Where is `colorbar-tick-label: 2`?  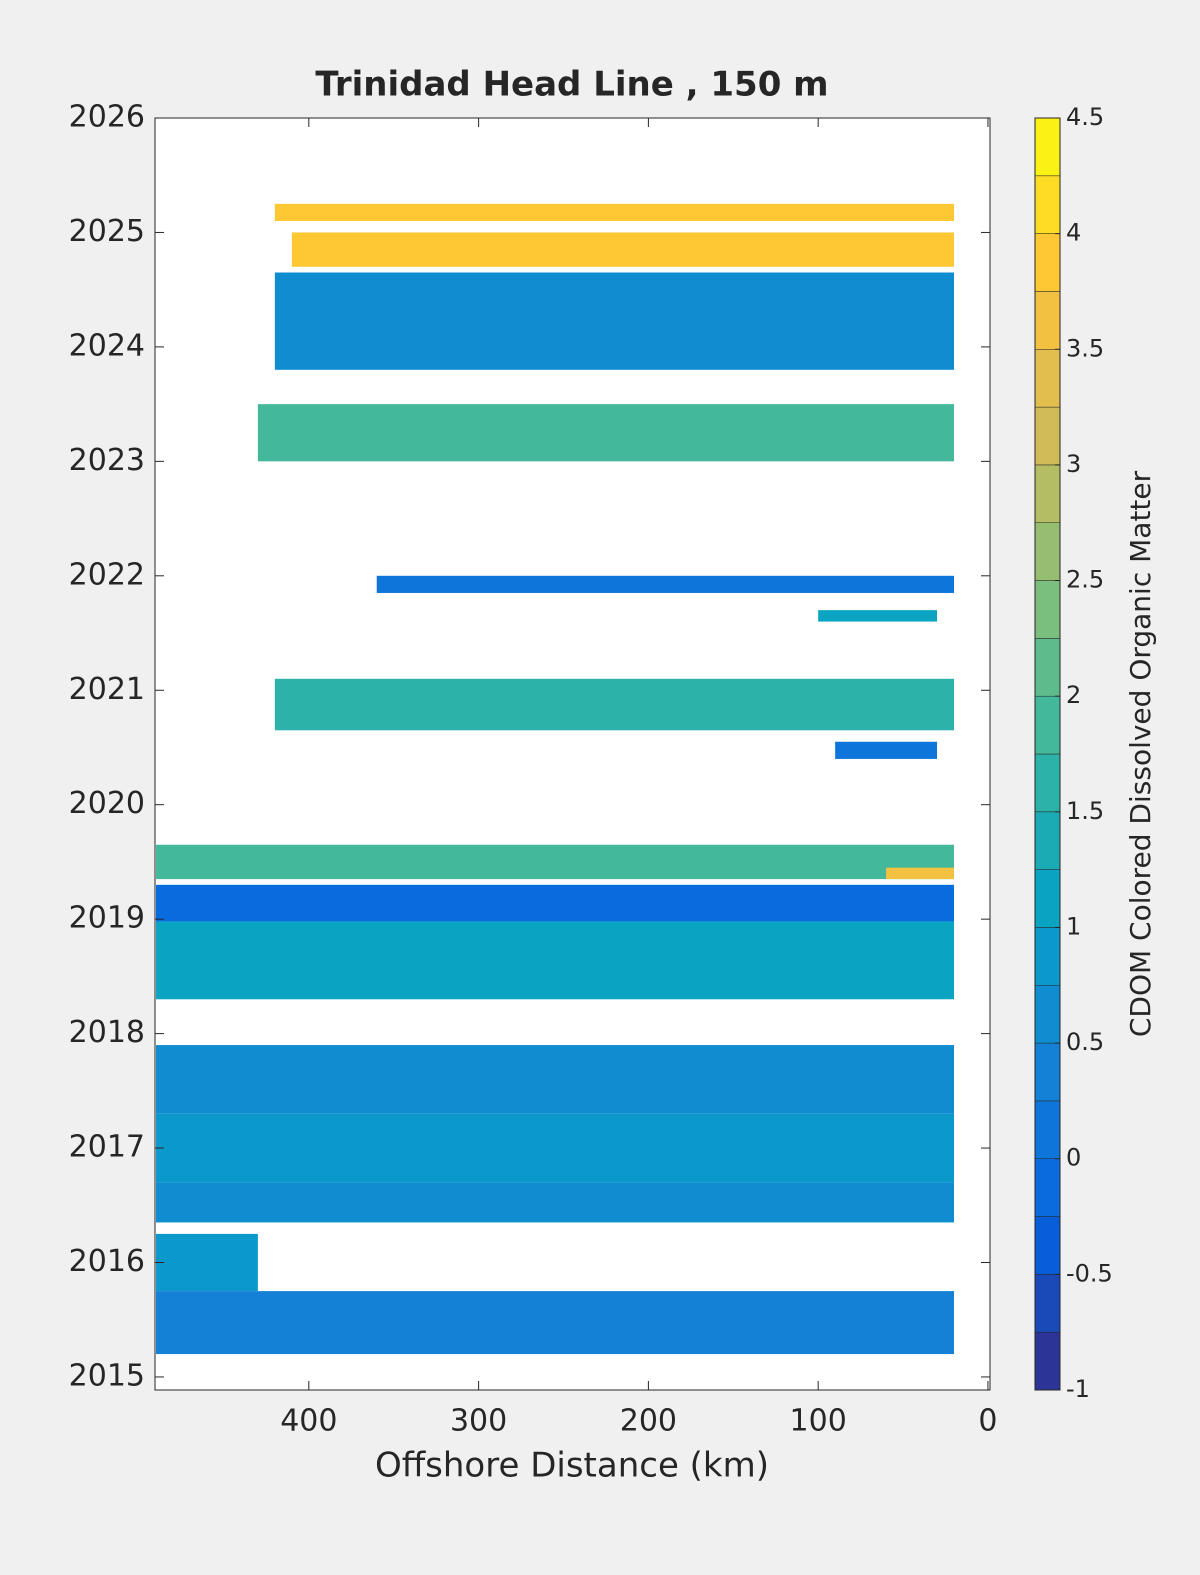 colorbar-tick-label: 2 is located at coordinates (1073, 695).